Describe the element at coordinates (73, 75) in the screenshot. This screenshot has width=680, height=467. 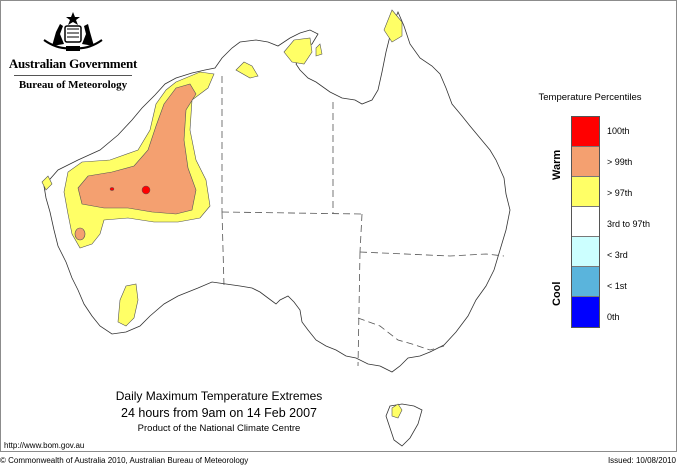
I see `logo-divider` at that location.